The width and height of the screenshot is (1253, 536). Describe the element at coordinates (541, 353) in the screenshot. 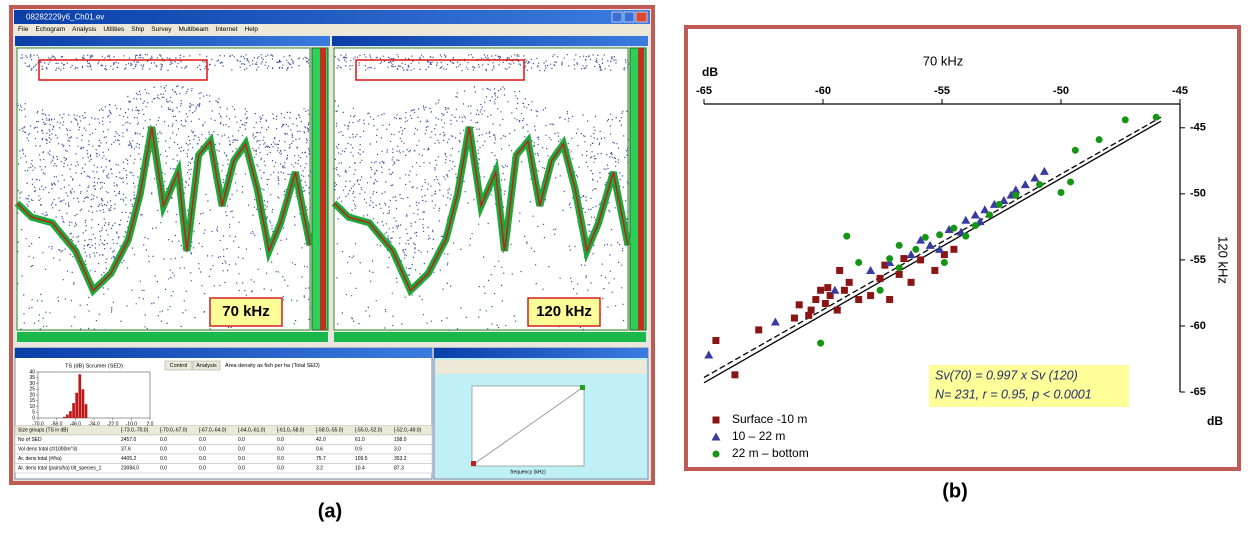

I see `frequency-title-bar` at that location.